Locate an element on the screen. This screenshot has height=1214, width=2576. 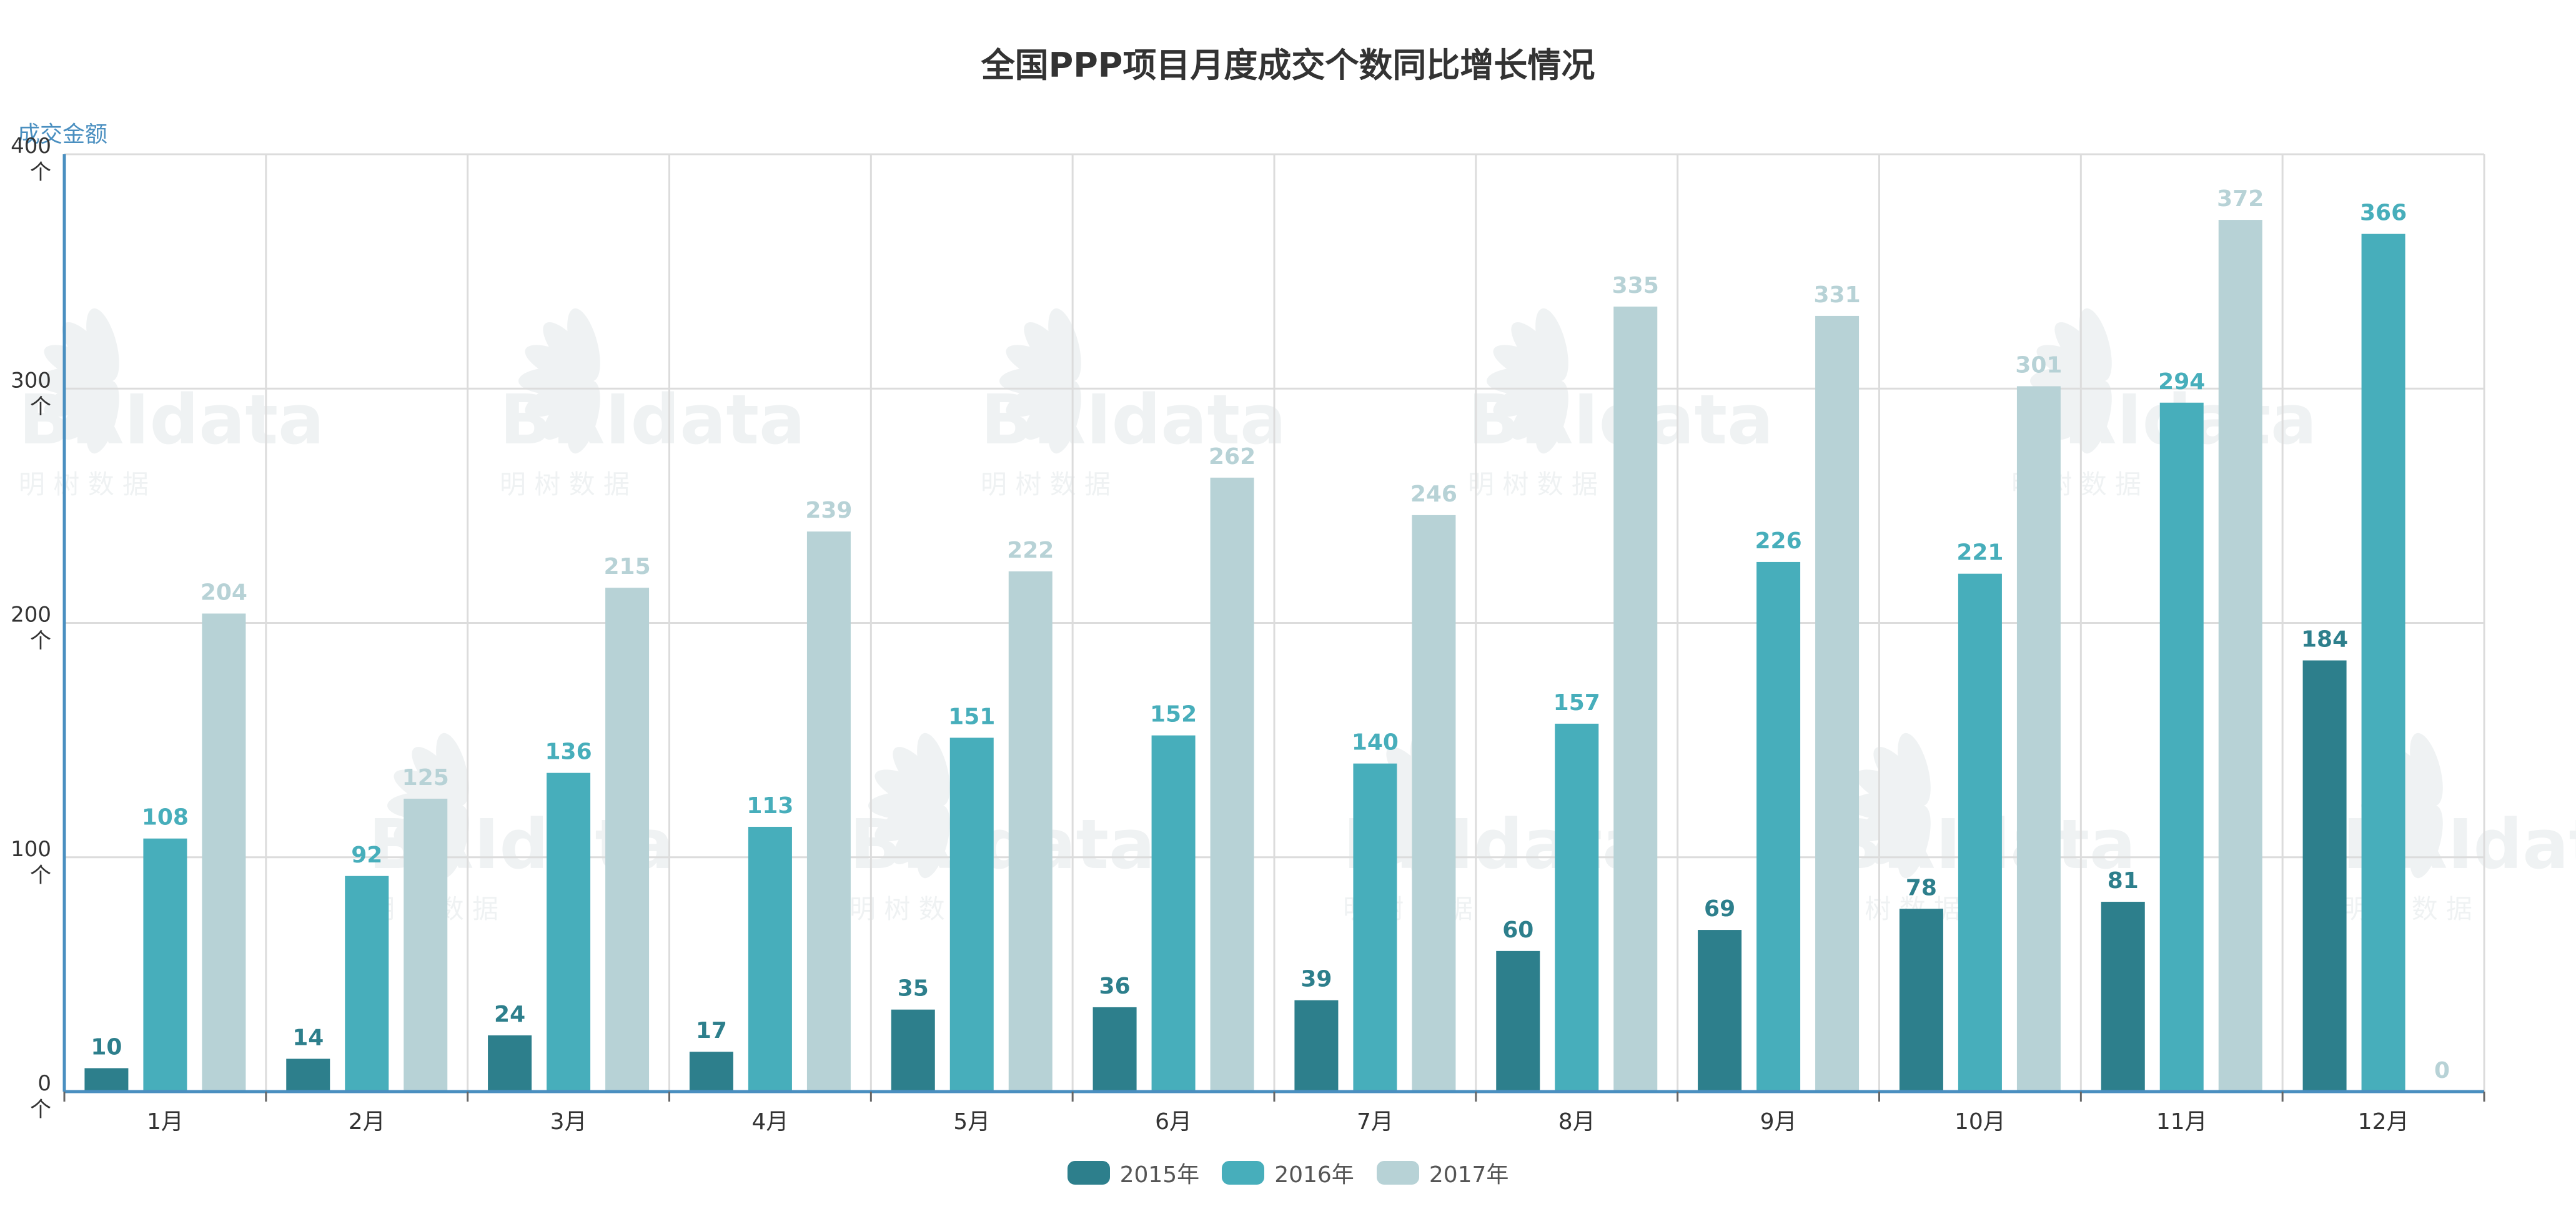
legend-item: 2015年 is located at coordinates (1133, 1173).